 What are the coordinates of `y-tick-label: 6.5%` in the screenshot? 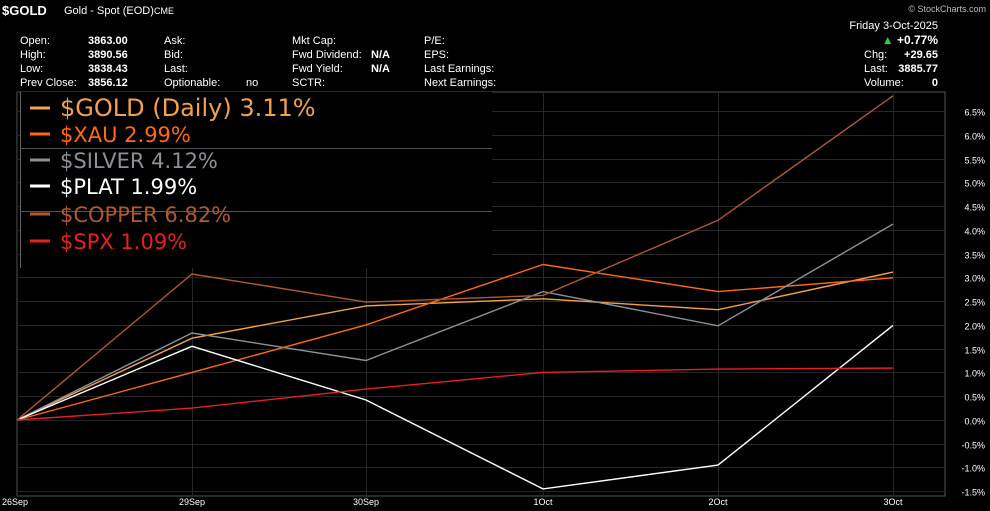 It's located at (974, 113).